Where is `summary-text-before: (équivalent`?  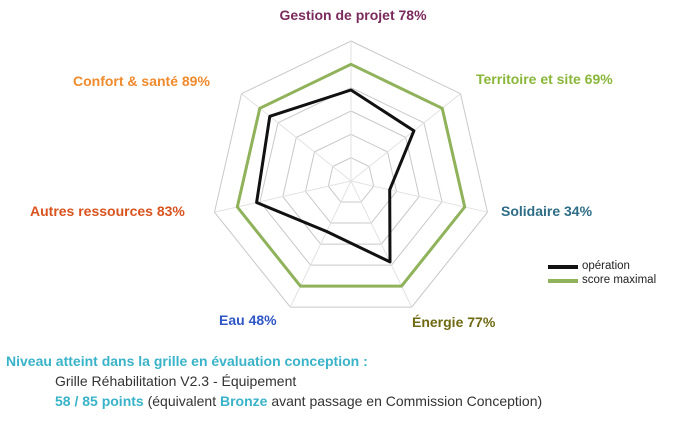 summary-text-before: (équivalent is located at coordinates (181, 401).